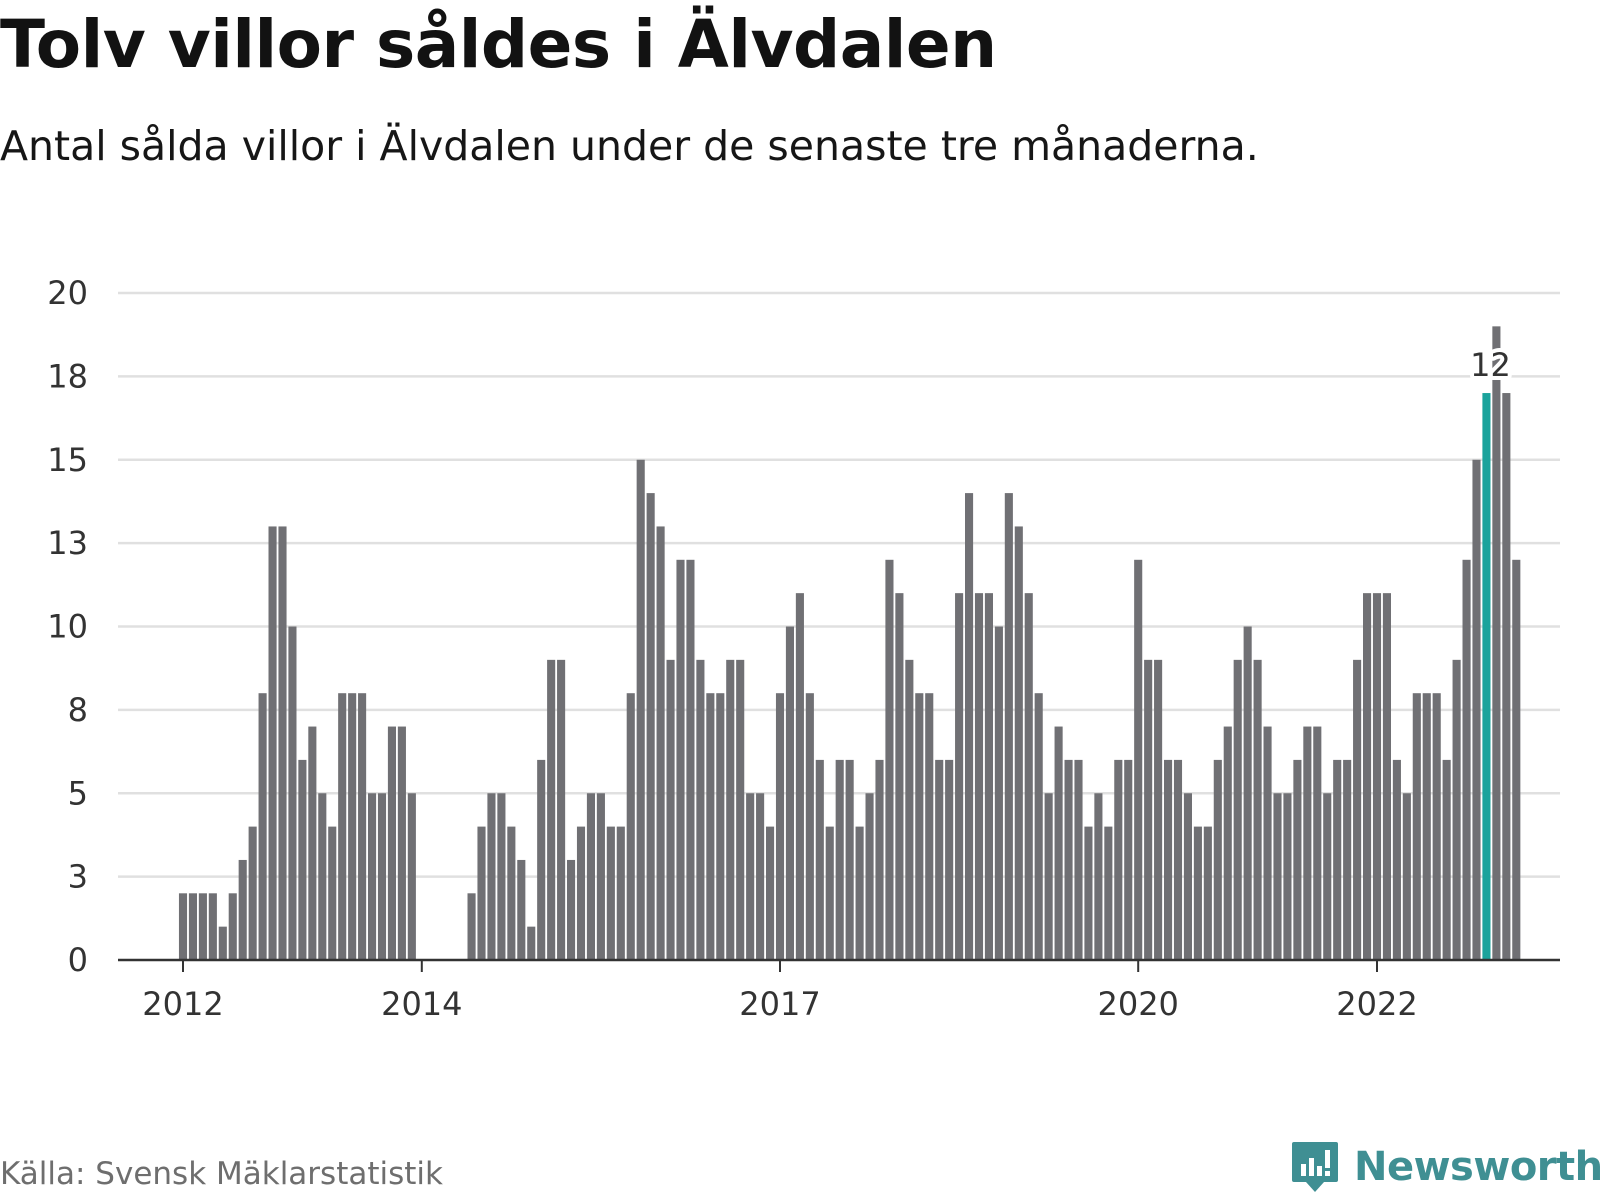 This screenshot has width=1600, height=1200. What do you see at coordinates (1490, 365) in the screenshot?
I see `highlight-value-label: 12` at bounding box center [1490, 365].